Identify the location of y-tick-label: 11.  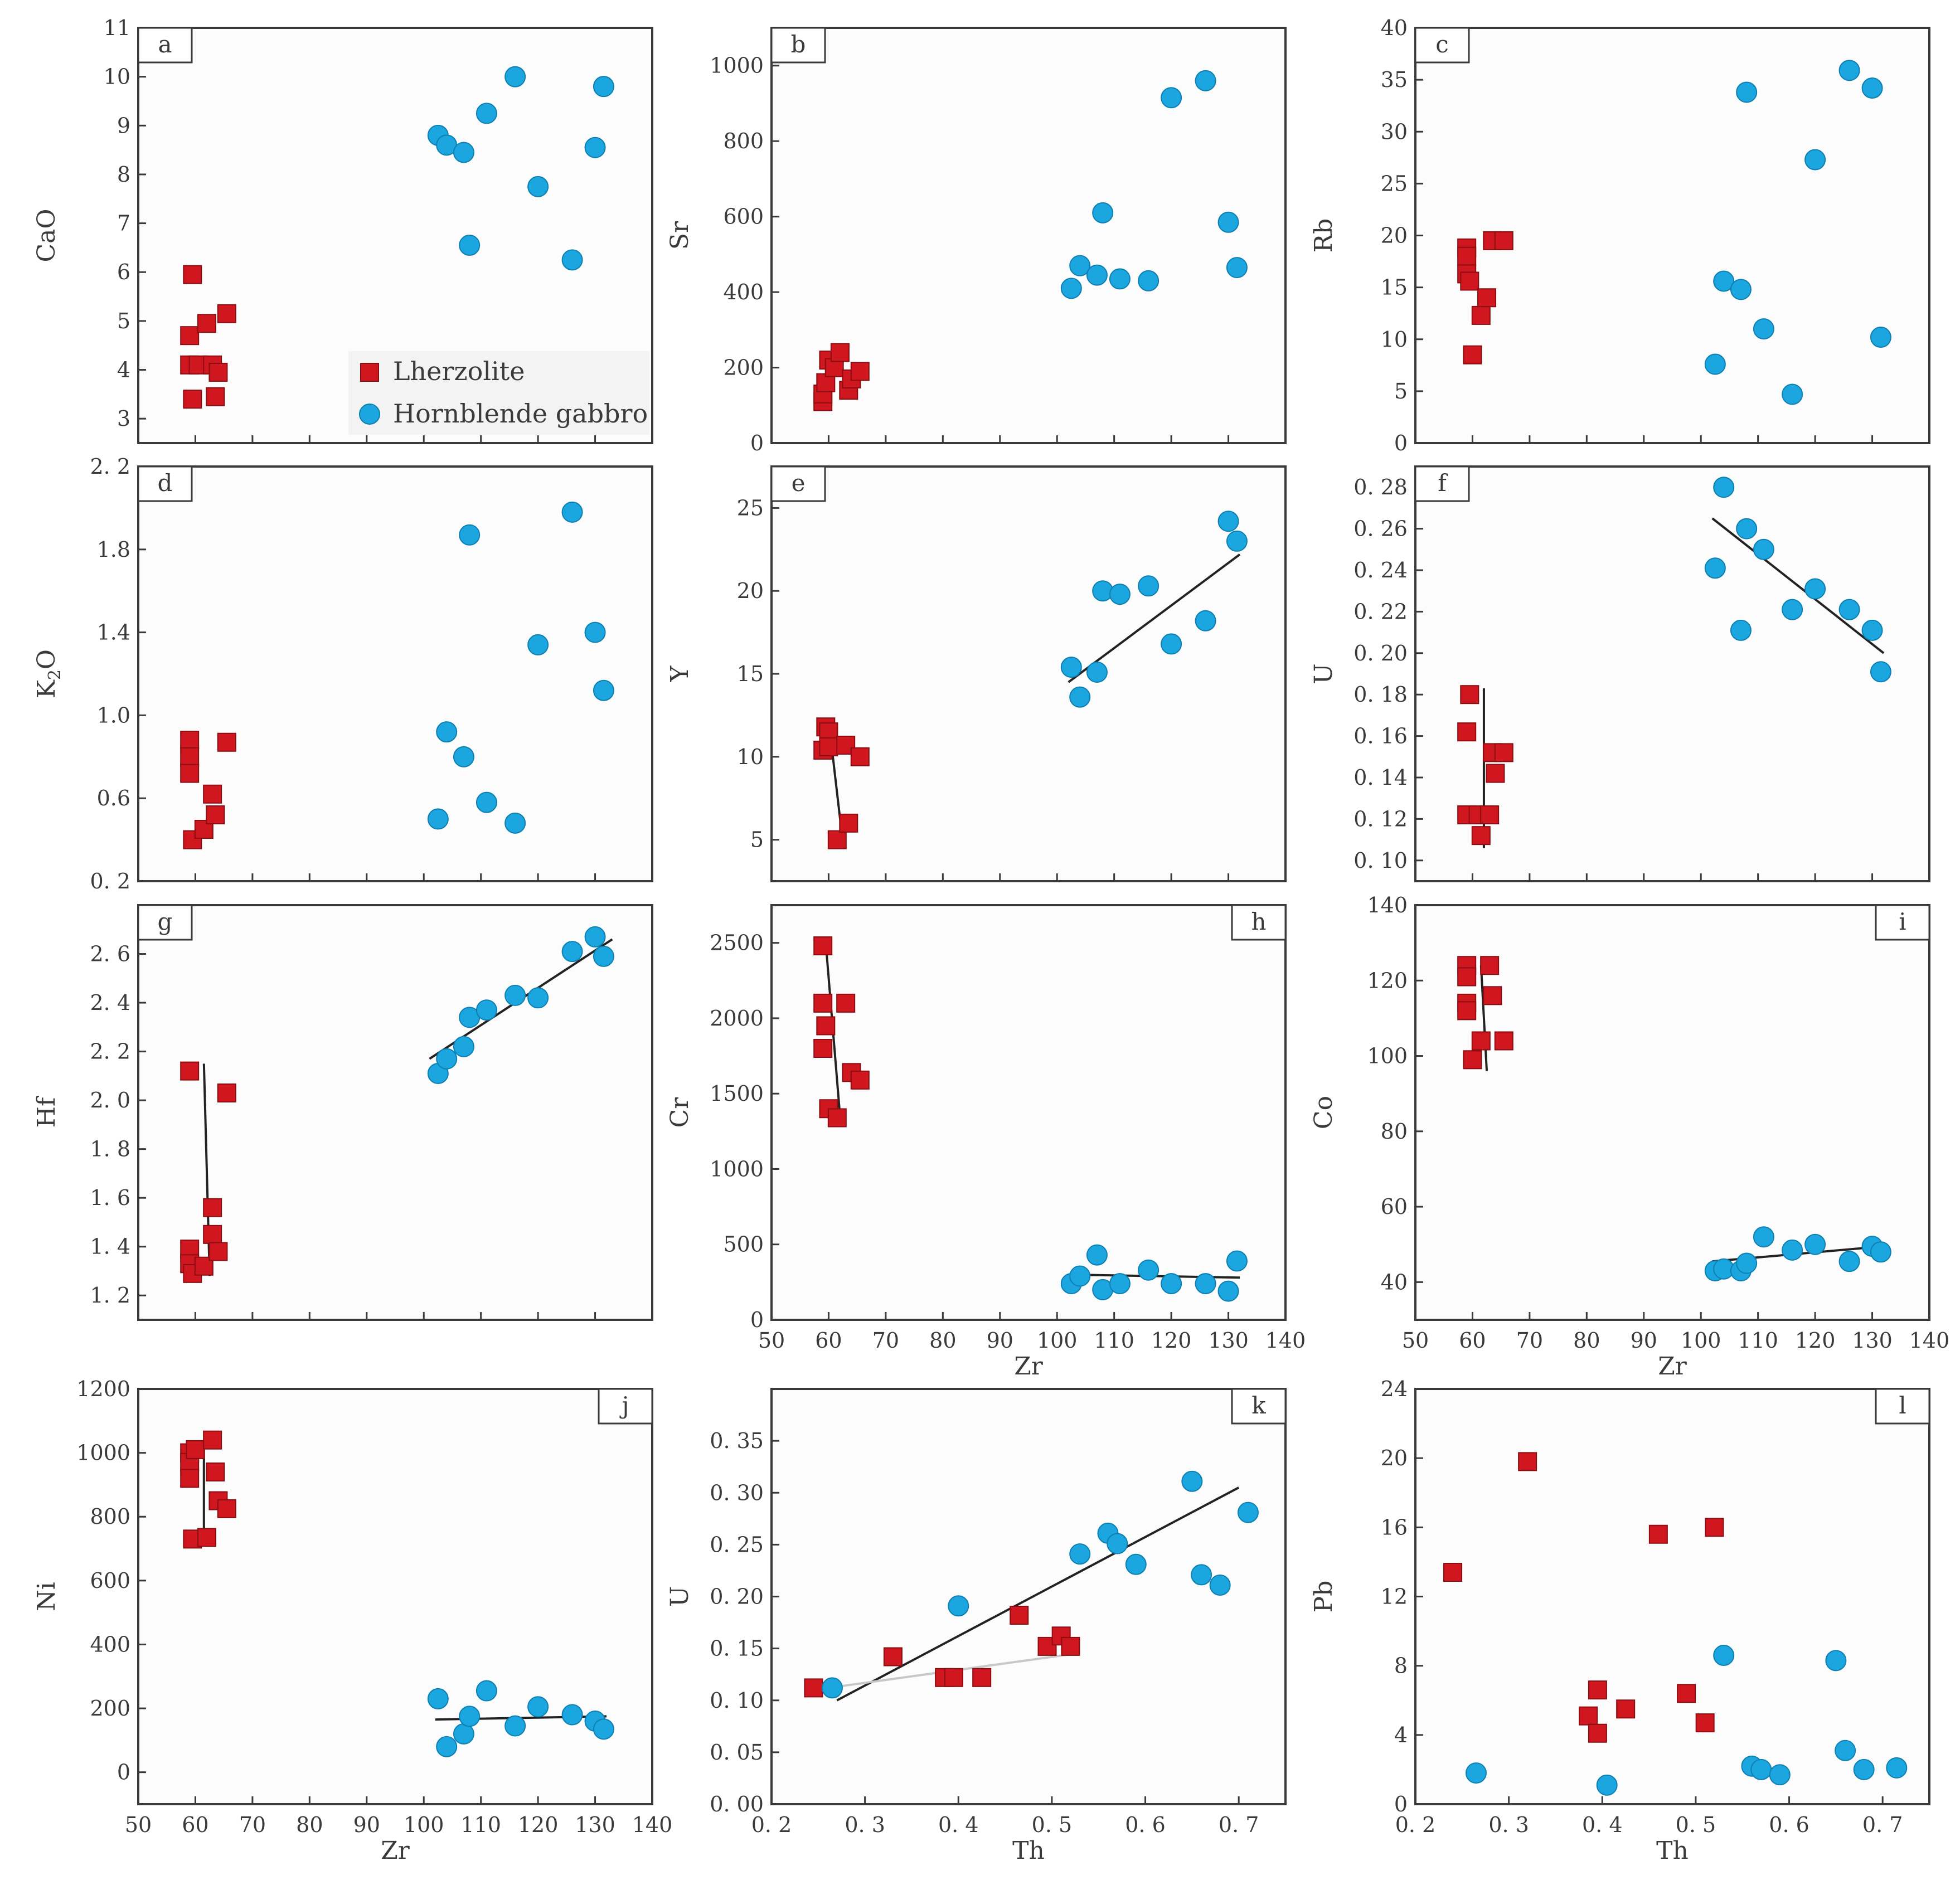
(117, 28).